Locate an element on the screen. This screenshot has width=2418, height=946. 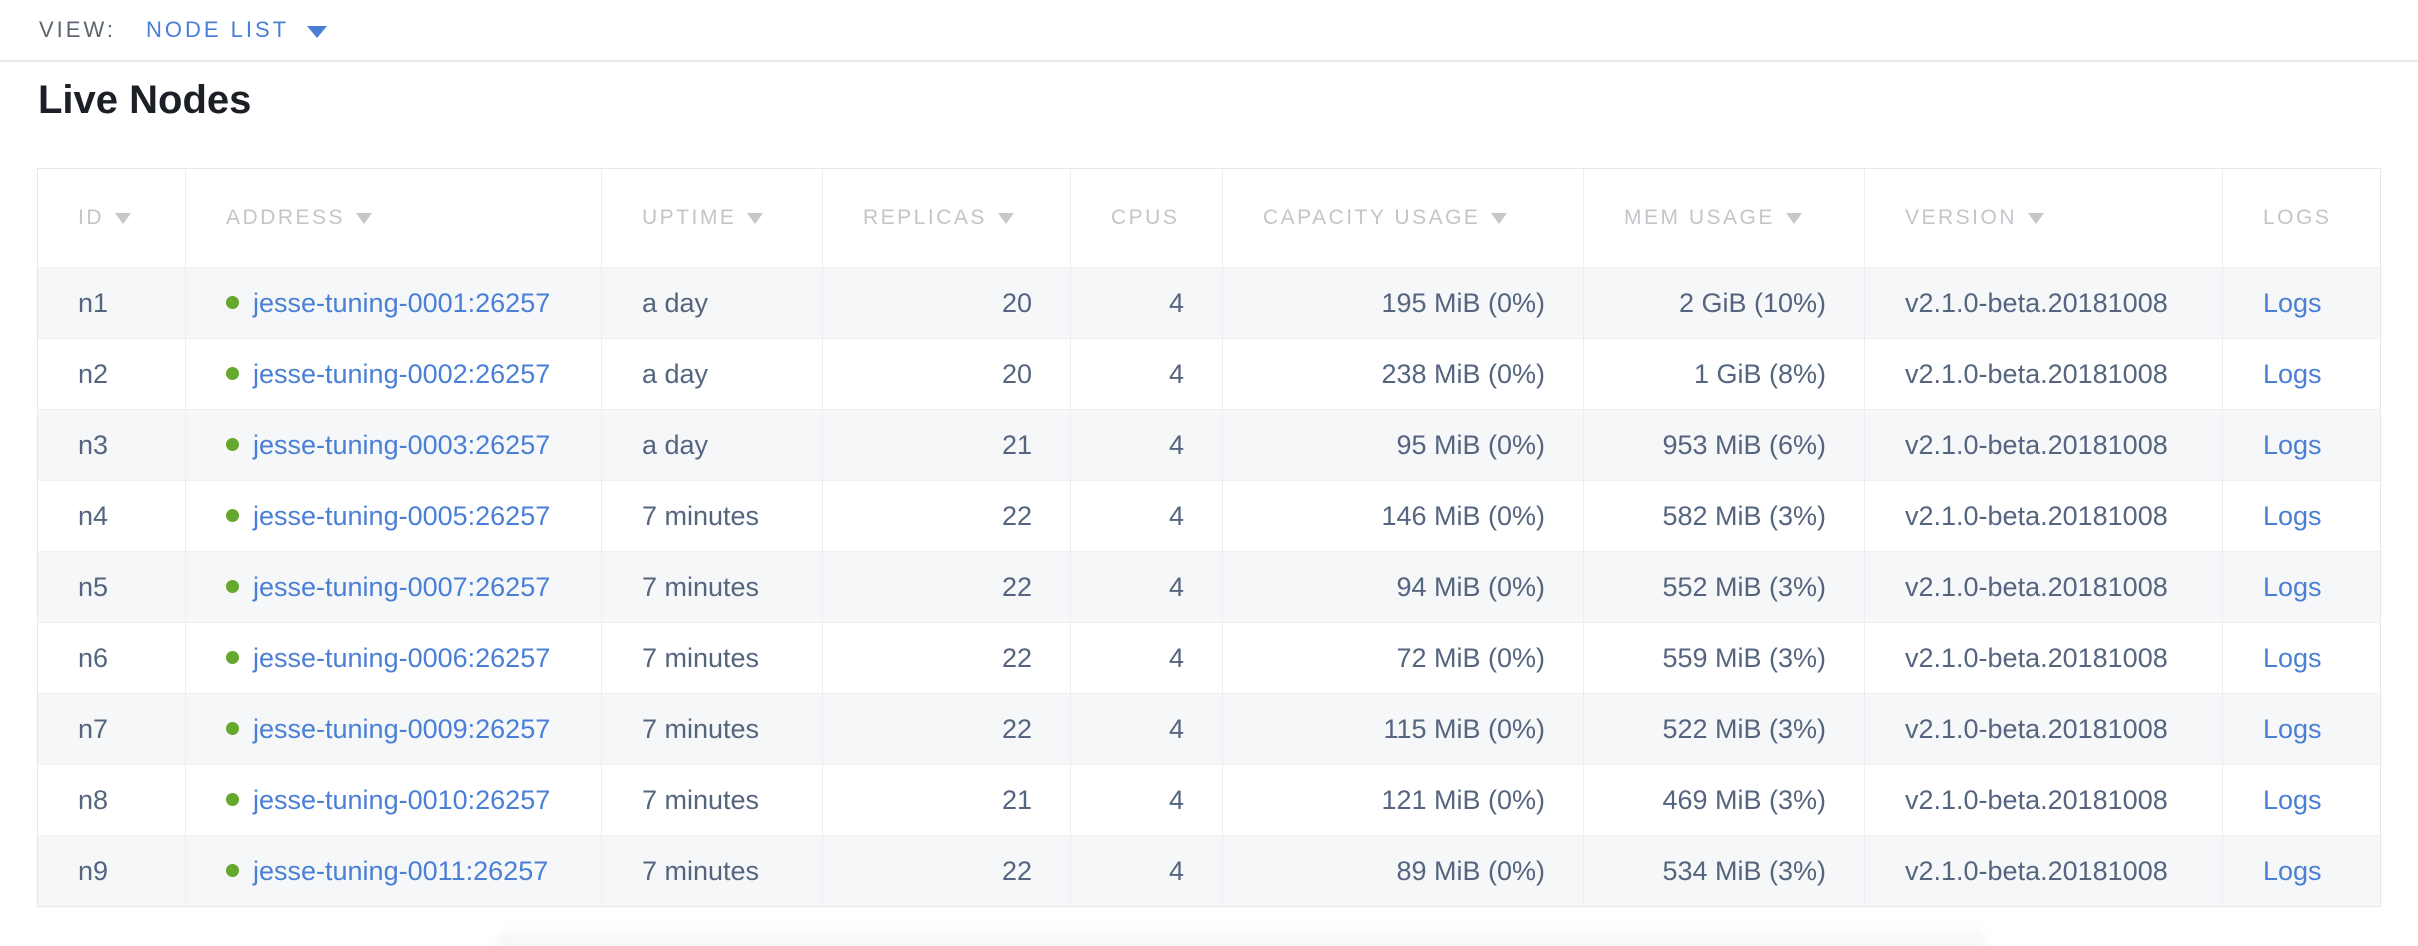
column-header-label: LOGS is located at coordinates (2297, 217).